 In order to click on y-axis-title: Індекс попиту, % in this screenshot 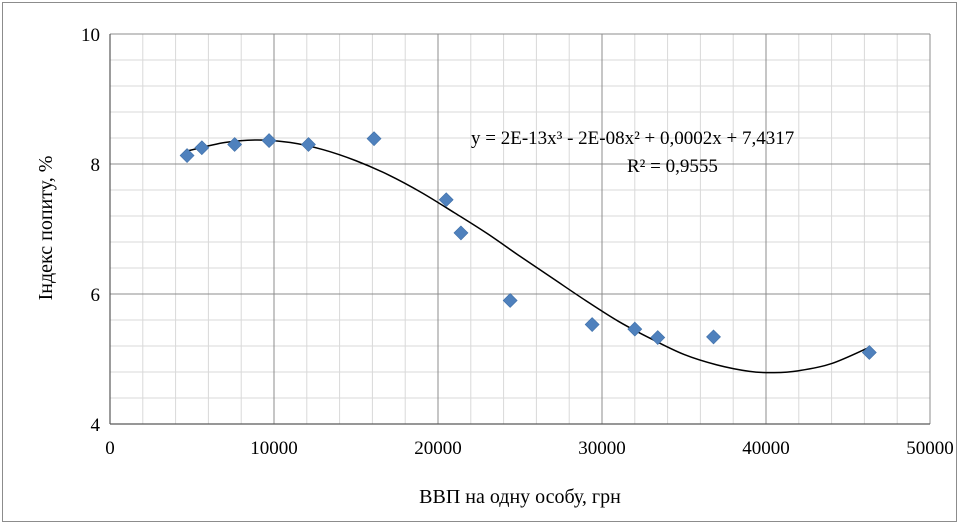, I will do `click(46, 228)`.